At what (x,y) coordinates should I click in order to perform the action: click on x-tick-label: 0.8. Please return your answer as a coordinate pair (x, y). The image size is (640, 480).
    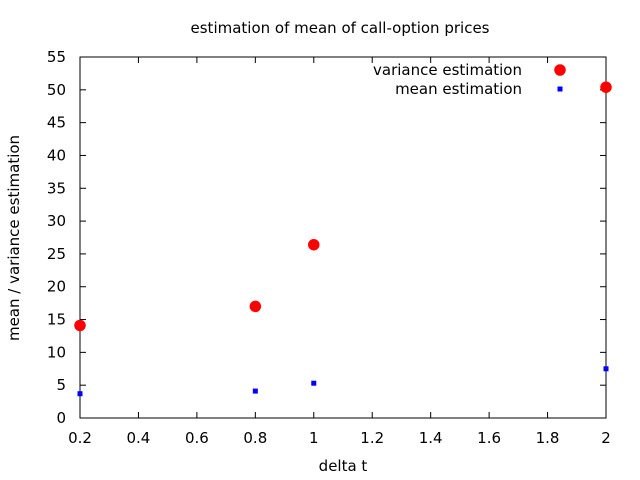
    Looking at the image, I should click on (255, 438).